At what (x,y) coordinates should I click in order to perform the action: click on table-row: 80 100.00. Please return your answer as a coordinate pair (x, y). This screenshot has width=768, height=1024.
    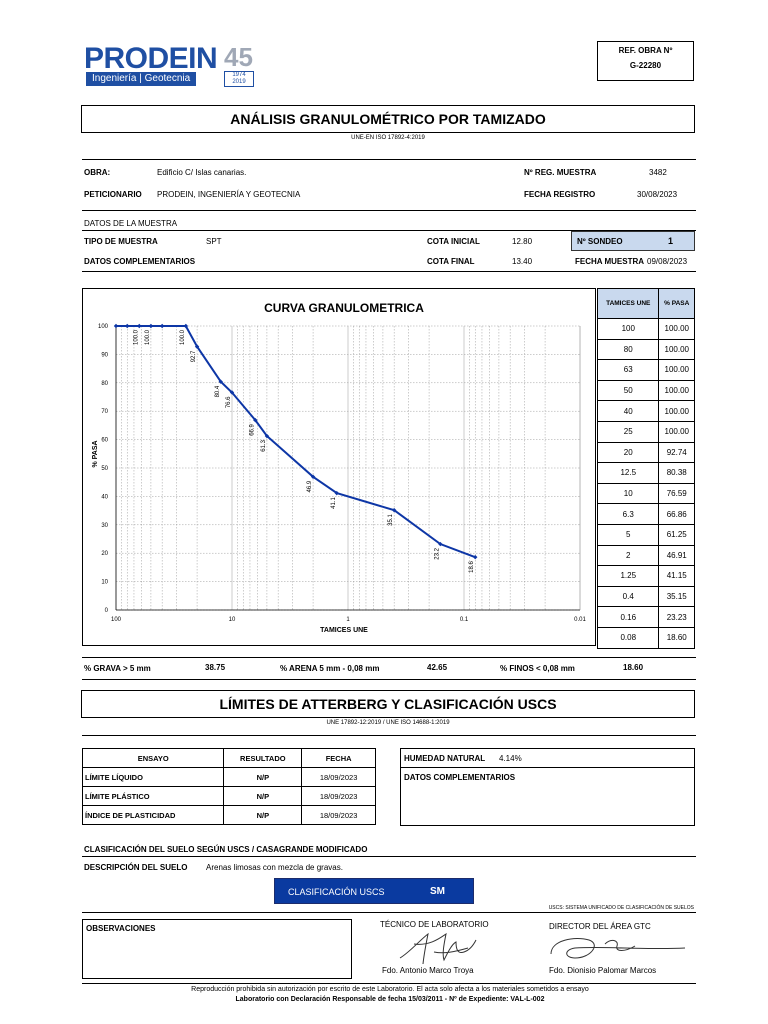
    Looking at the image, I should click on (645, 349).